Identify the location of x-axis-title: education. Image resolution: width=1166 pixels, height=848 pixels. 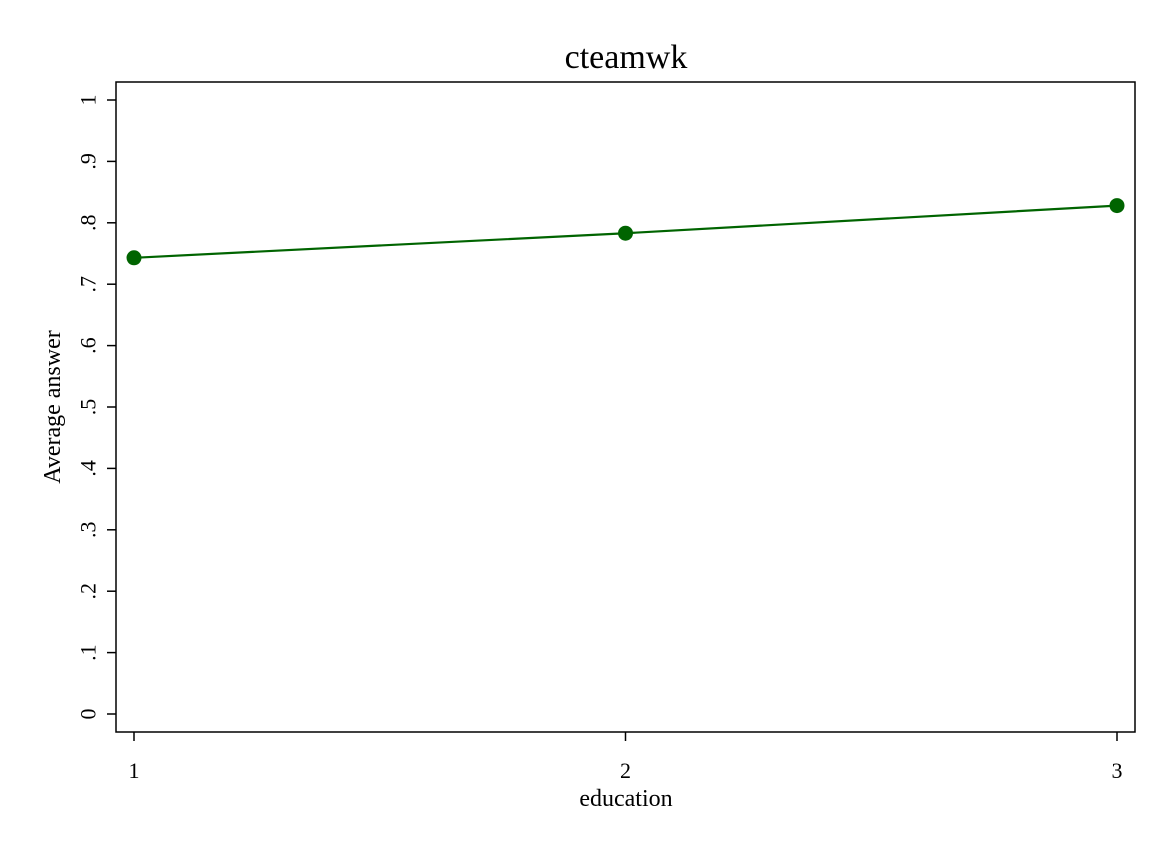
(625, 799).